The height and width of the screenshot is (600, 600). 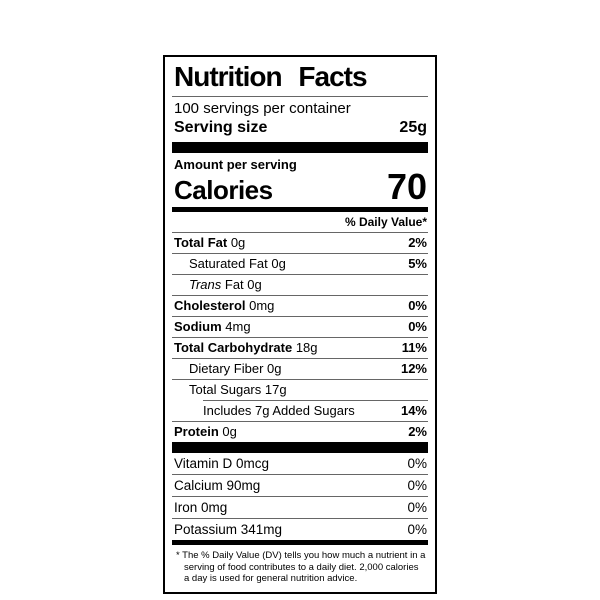 What do you see at coordinates (300, 389) in the screenshot?
I see `nutrient-row: Total Sugars 17g` at bounding box center [300, 389].